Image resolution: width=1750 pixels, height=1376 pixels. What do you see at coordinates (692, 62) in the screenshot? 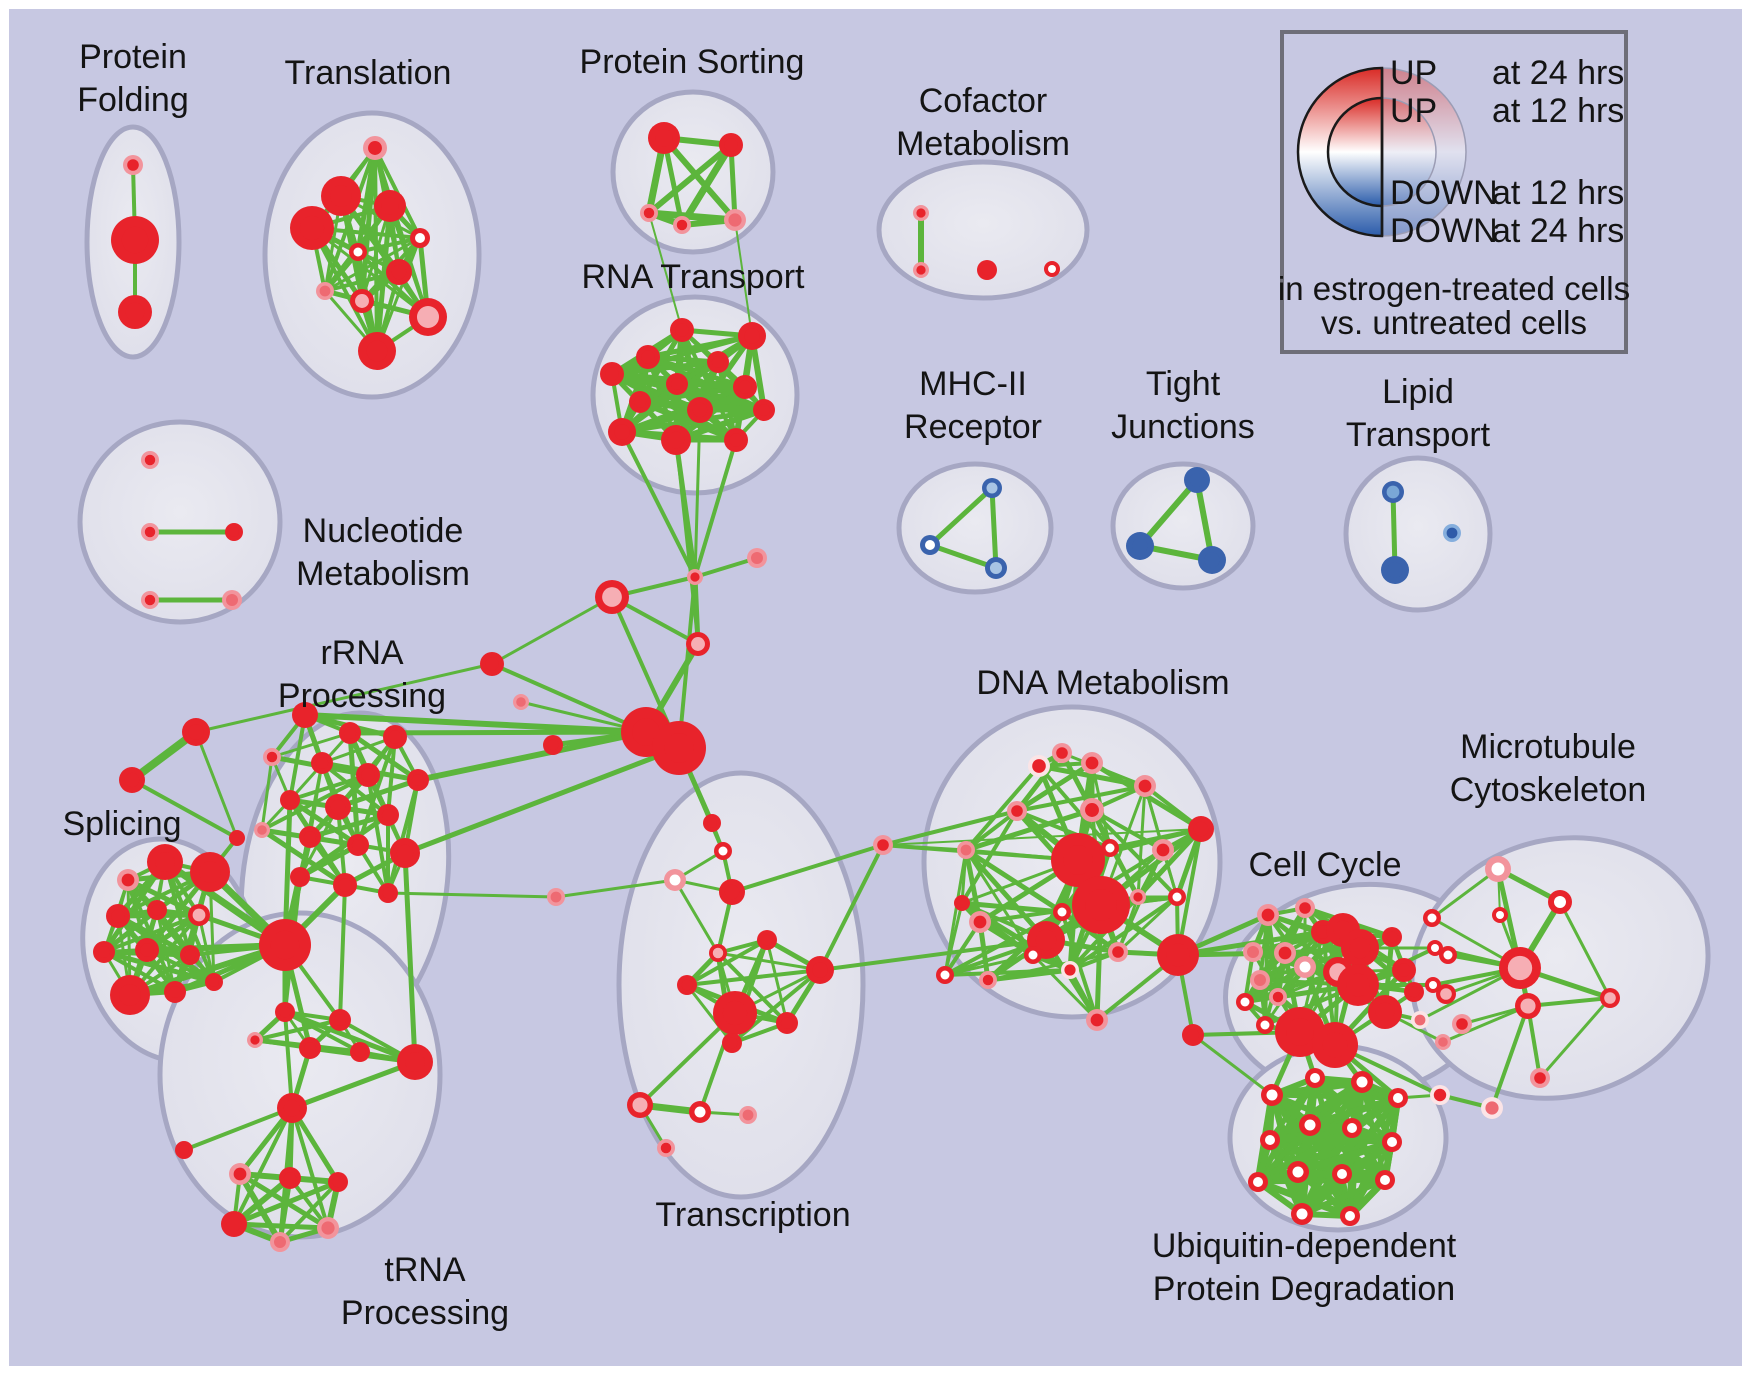
I see `cluster-label: Protein Sorting` at bounding box center [692, 62].